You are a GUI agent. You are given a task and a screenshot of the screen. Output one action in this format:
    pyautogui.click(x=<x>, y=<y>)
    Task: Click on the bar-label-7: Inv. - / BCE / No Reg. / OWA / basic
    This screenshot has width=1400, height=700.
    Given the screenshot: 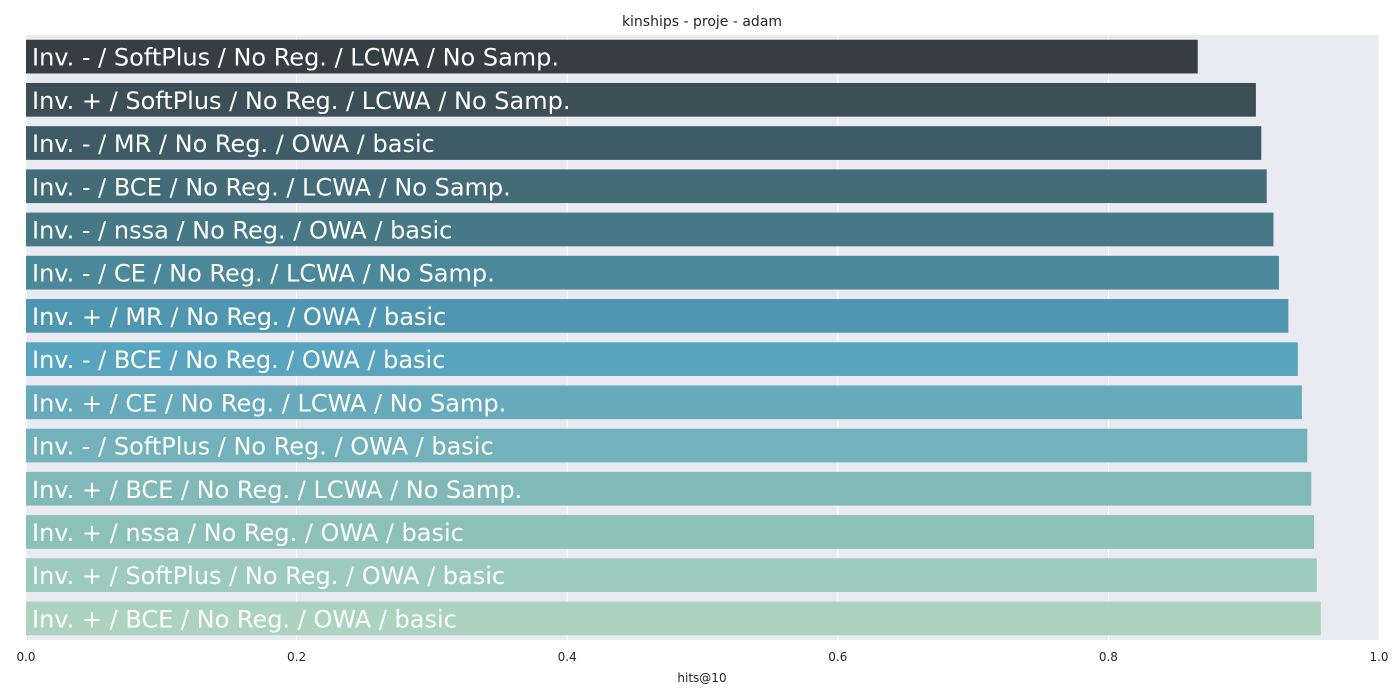 What is the action you would take?
    pyautogui.click(x=238, y=360)
    